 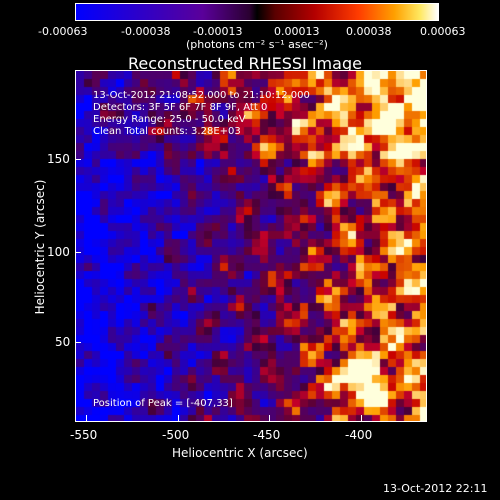 What do you see at coordinates (167, 131) in the screenshot?
I see `info-line-counts: Clean Total counts: 3.28E+03` at bounding box center [167, 131].